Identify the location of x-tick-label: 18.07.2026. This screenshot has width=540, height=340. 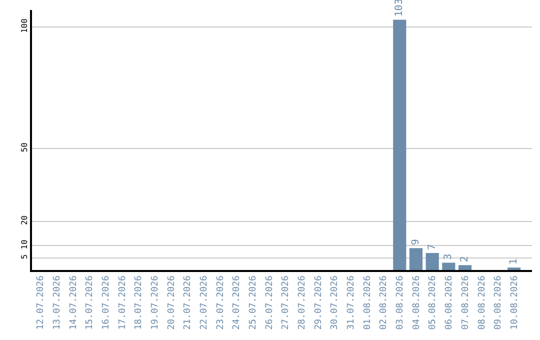
(139, 303).